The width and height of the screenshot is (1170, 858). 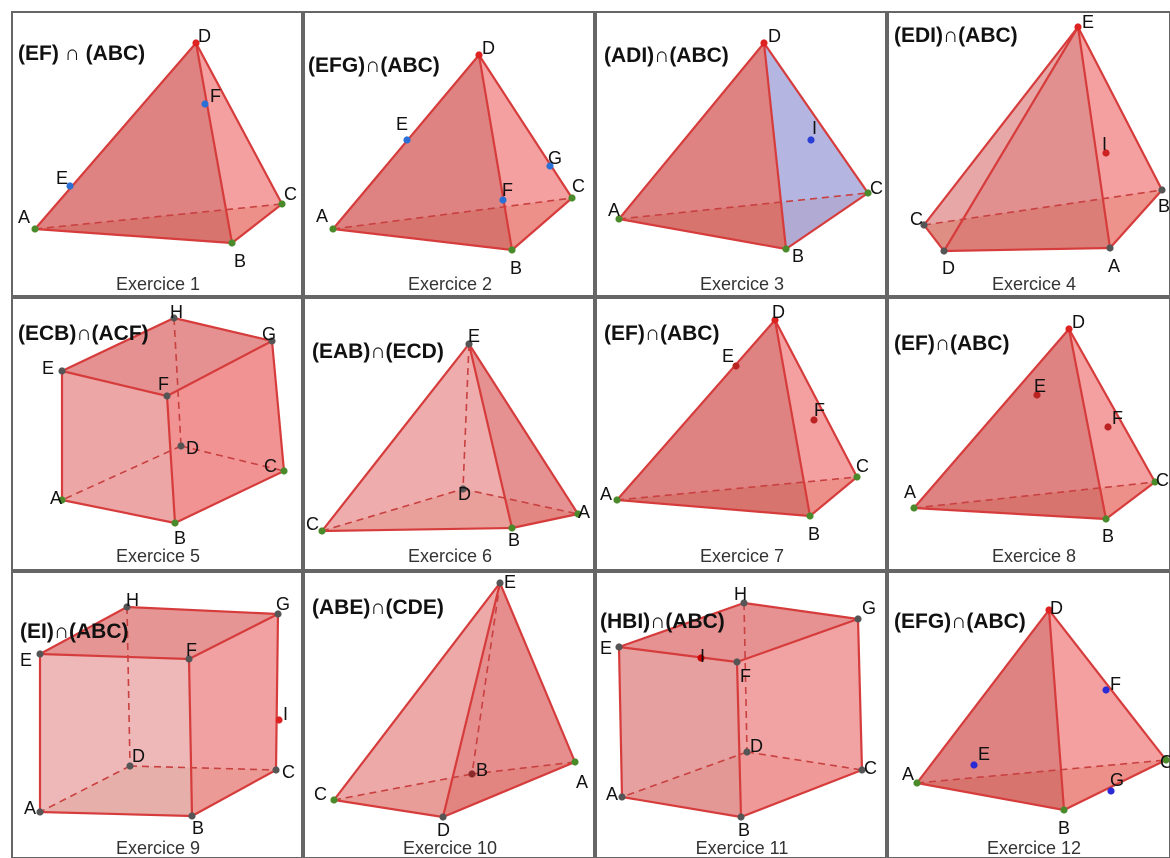 What do you see at coordinates (471, 700) in the screenshot?
I see `edge-ed` at bounding box center [471, 700].